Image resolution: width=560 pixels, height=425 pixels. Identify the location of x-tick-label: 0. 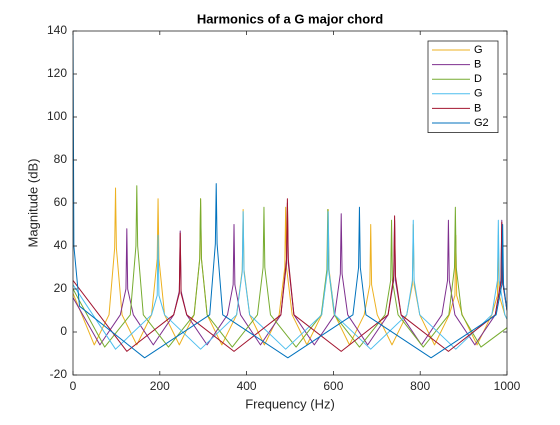
(73, 386).